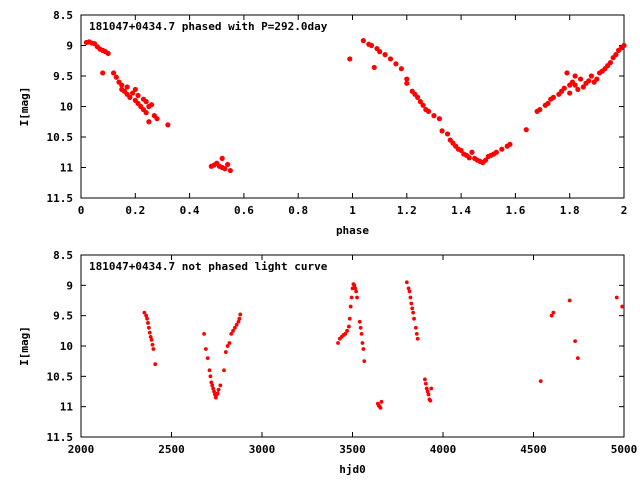  I want to click on y-tick-label: 11.5, so click(60, 437).